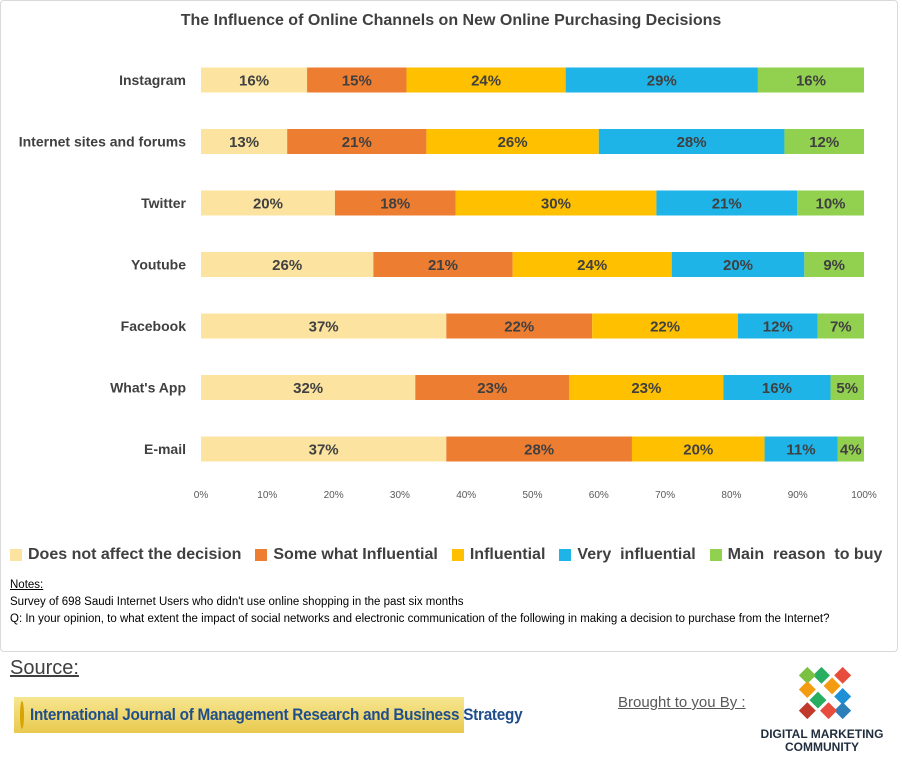 The height and width of the screenshot is (764, 902). Describe the element at coordinates (165, 449) in the screenshot. I see `category-label: E-mail` at that location.